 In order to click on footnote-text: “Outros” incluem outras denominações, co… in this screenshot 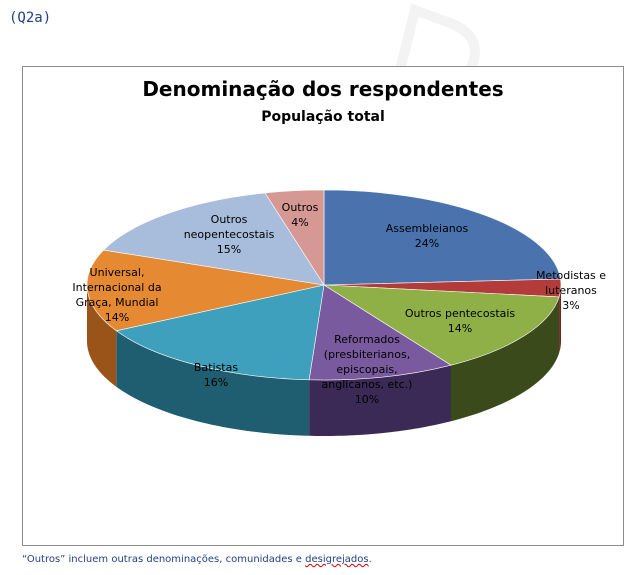, I will do `click(164, 559)`.